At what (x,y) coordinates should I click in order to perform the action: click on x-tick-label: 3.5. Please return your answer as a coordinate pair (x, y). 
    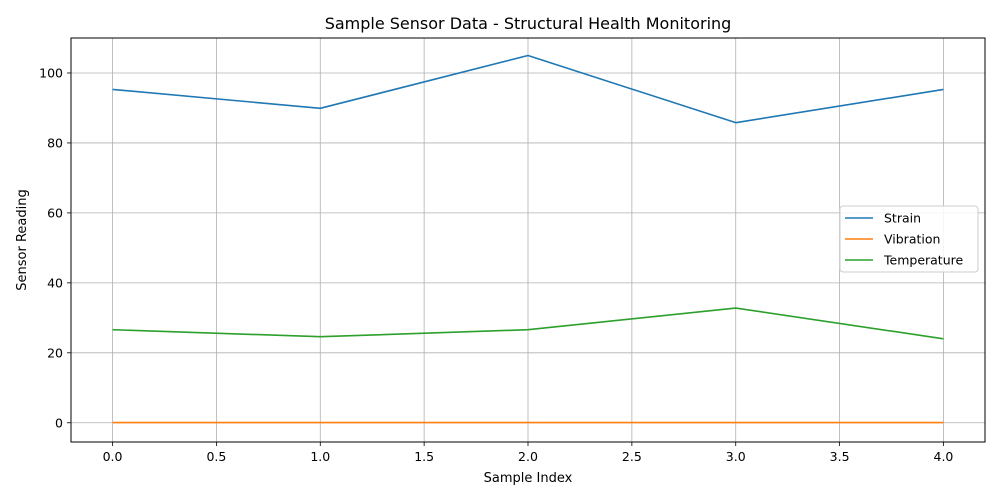
    Looking at the image, I should click on (840, 456).